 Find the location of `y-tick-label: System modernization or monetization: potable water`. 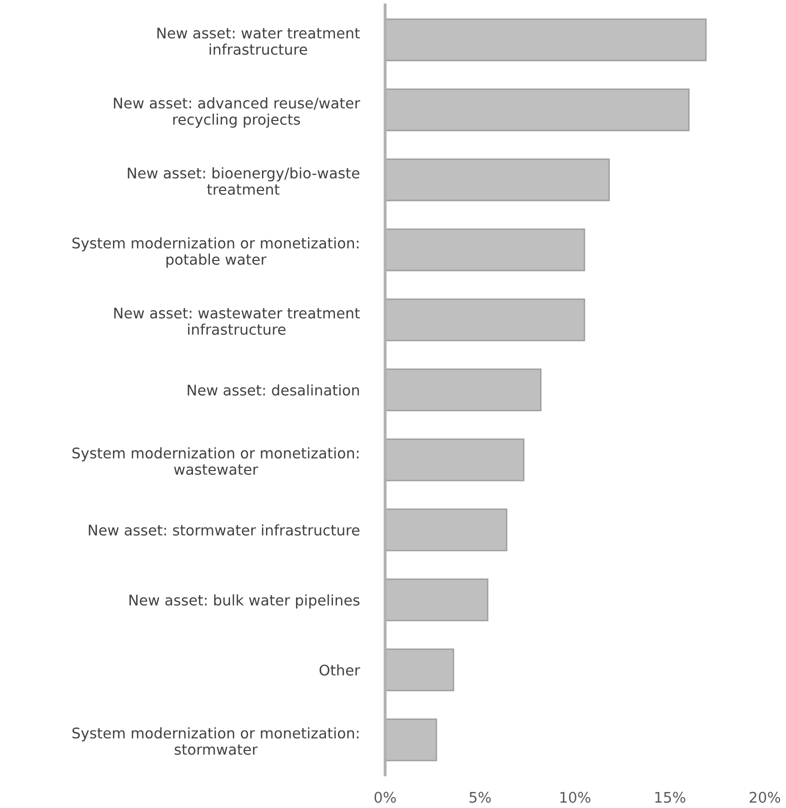

y-tick-label: System modernization or monetization: potable water is located at coordinates (215, 252).